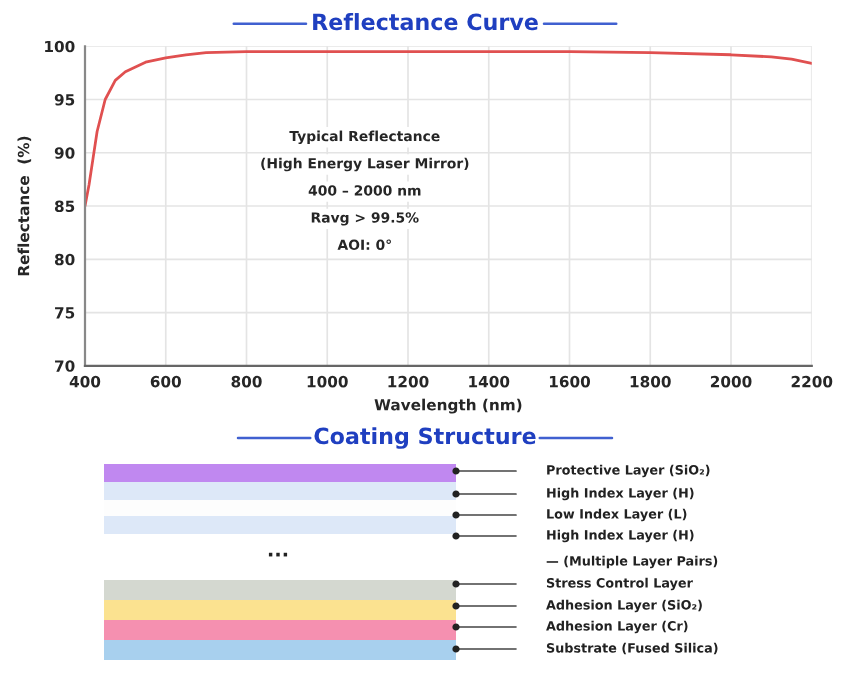 Image resolution: width=850 pixels, height=680 pixels. Describe the element at coordinates (425, 22) in the screenshot. I see `chart-title: Reflectance Curve` at that location.